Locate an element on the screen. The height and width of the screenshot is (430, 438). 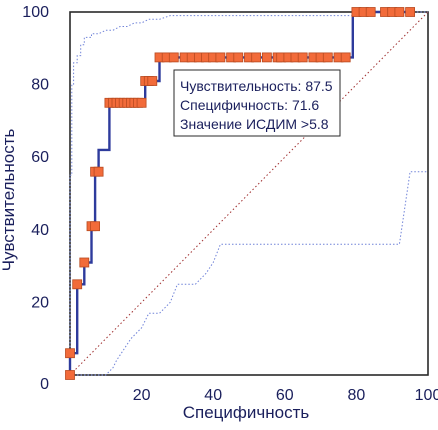
y-tick-label: 100 is located at coordinates (35, 12).